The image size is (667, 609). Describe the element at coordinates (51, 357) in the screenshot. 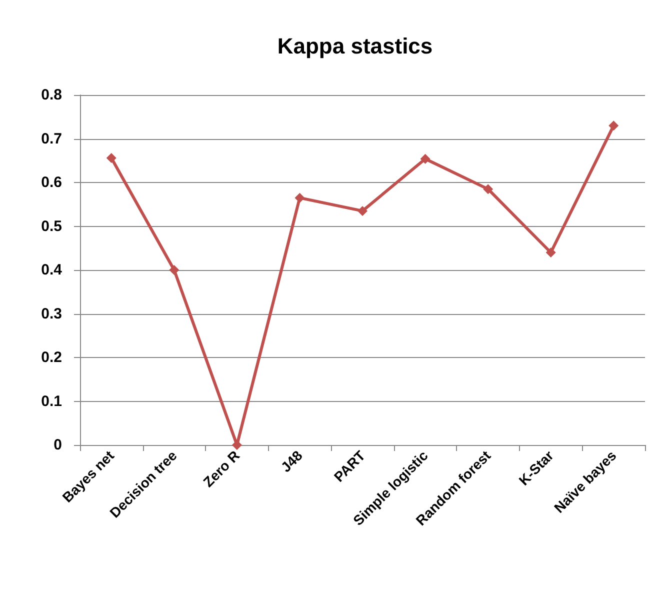

I see `y-tick-label: 0.2` at that location.